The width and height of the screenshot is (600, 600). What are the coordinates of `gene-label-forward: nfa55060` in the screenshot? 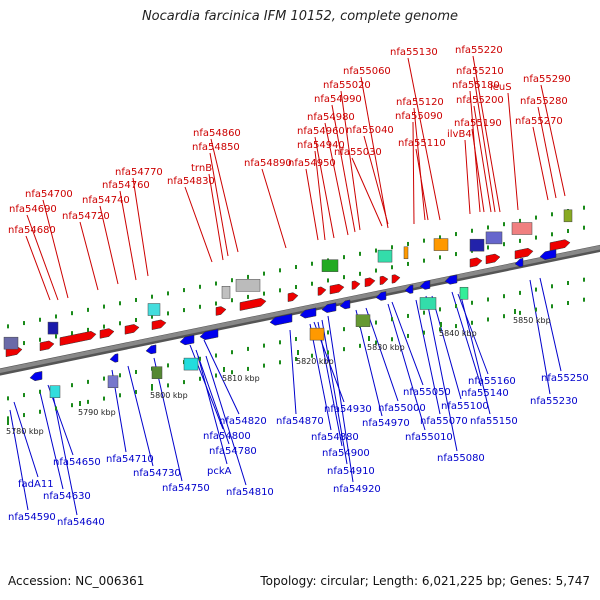 It's located at (367, 71).